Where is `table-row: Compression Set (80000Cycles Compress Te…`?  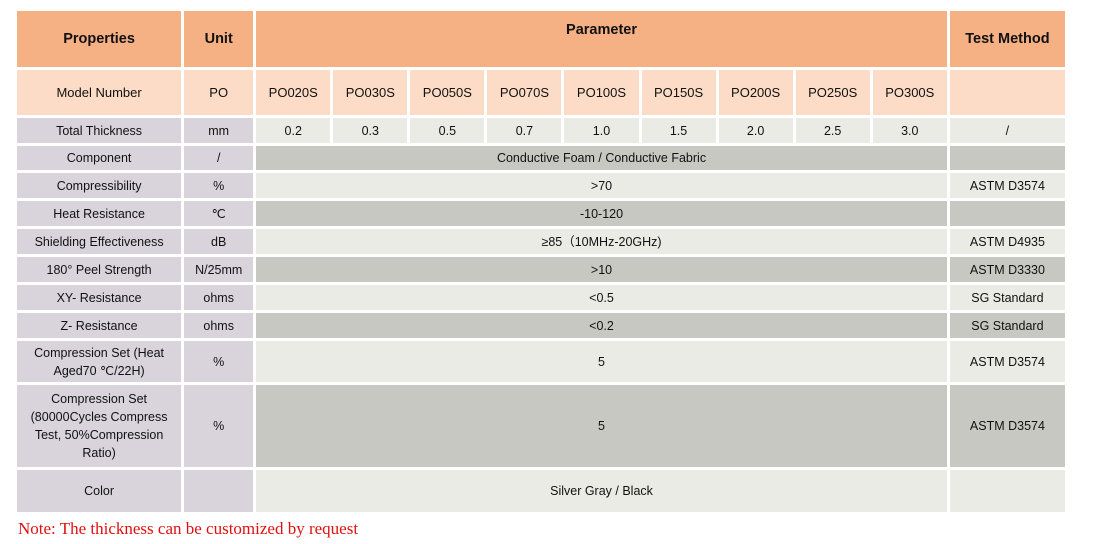
table-row: Compression Set (80000Cycles Compress Te… is located at coordinates (541, 426).